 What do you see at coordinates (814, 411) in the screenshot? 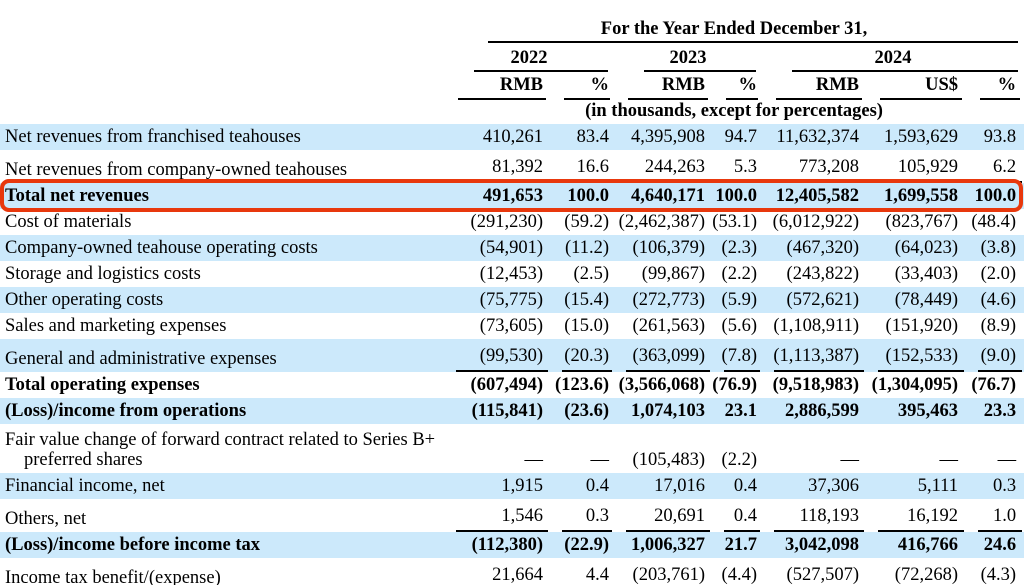
I see `cell-value: 2,886,599` at bounding box center [814, 411].